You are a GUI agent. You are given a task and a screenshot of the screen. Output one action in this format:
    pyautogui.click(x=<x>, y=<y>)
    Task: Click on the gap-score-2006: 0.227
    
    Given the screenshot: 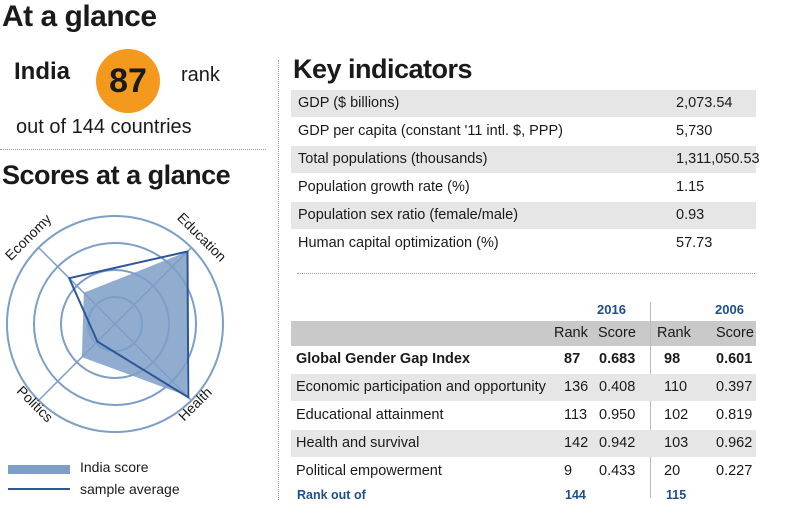 What is the action you would take?
    pyautogui.click(x=734, y=471)
    